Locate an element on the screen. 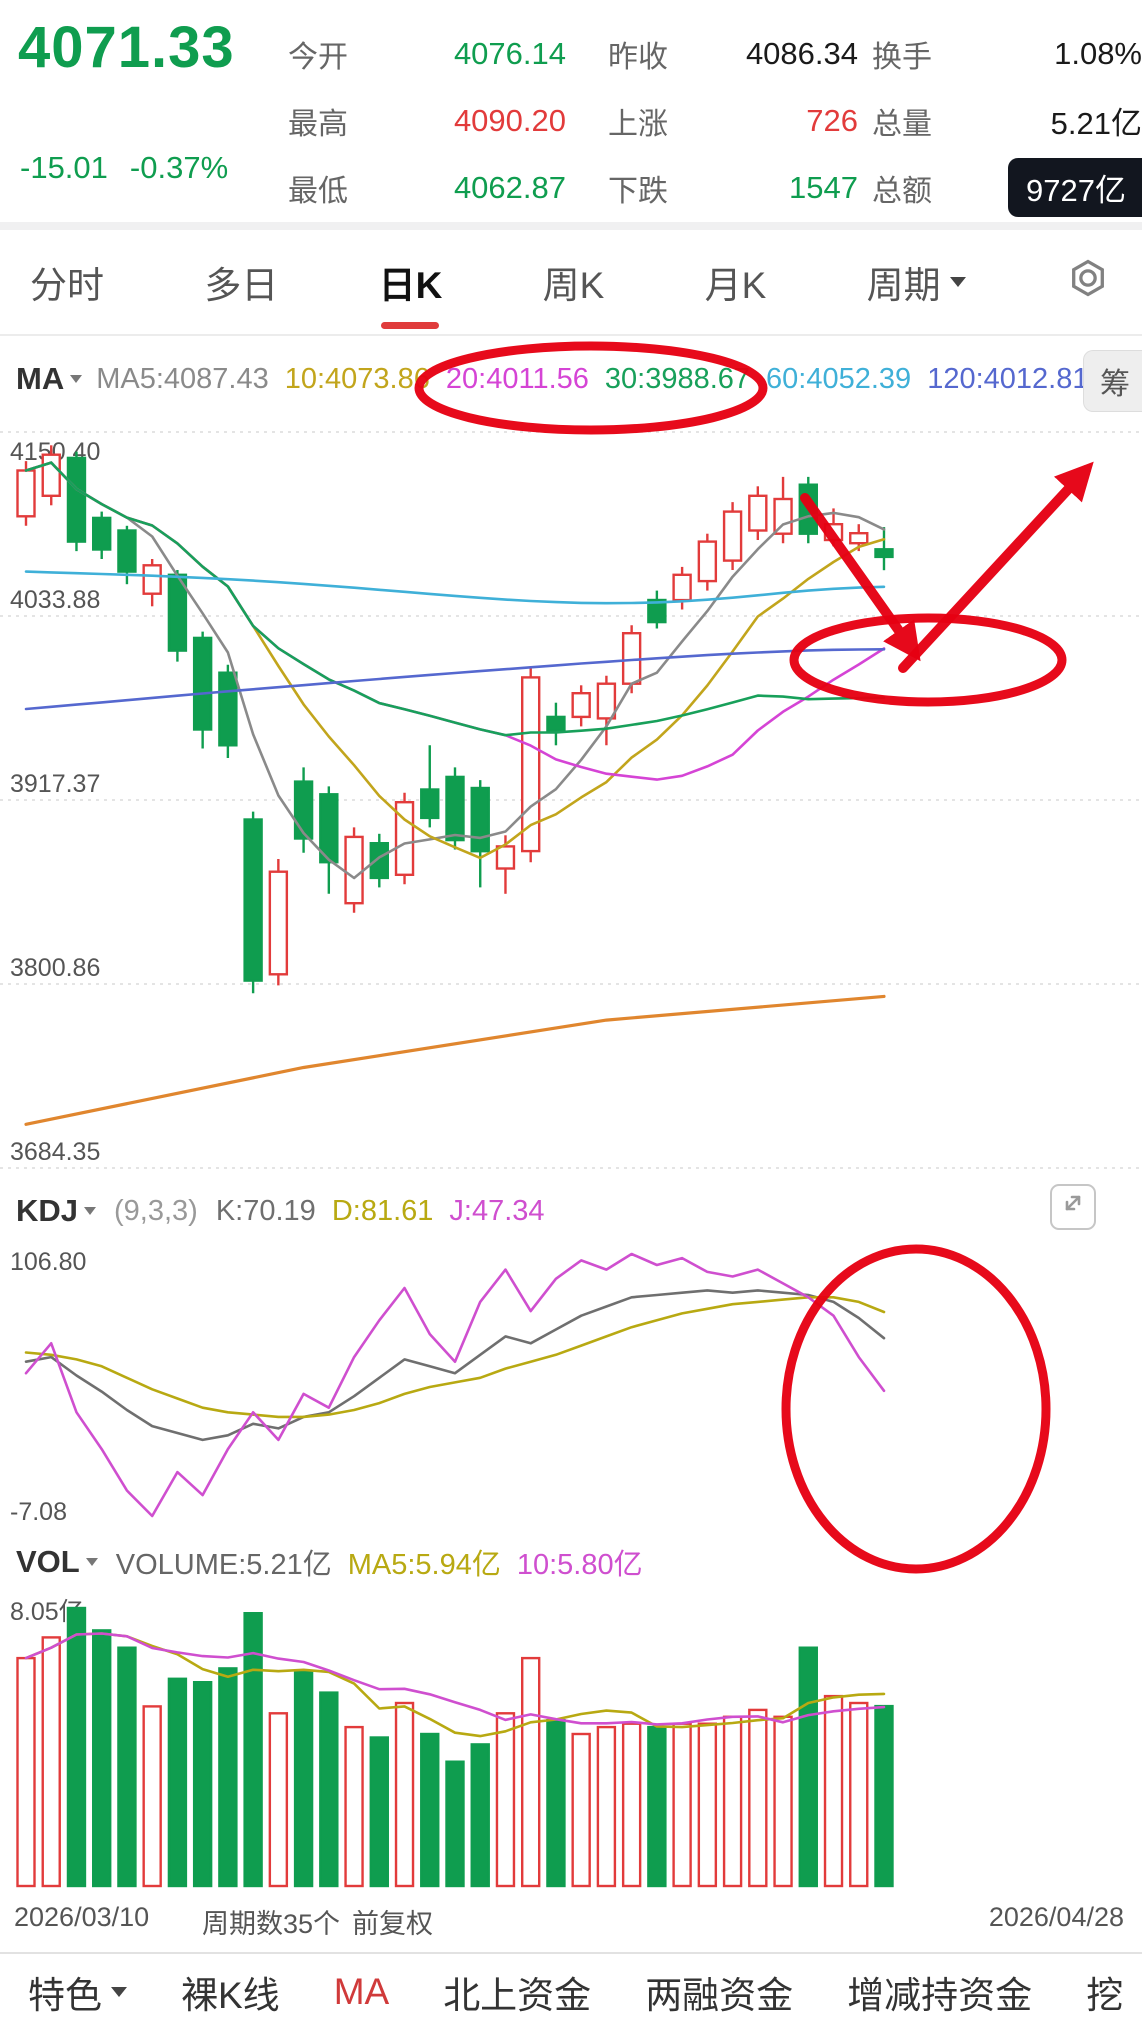  axis-period-count: 周期数35个 is located at coordinates (271, 1924).